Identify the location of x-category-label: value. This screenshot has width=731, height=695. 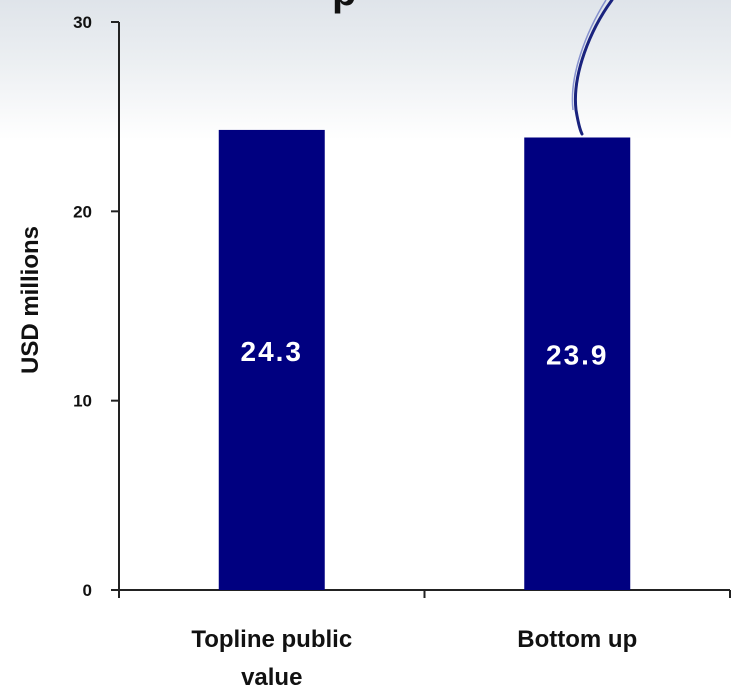
(271, 677).